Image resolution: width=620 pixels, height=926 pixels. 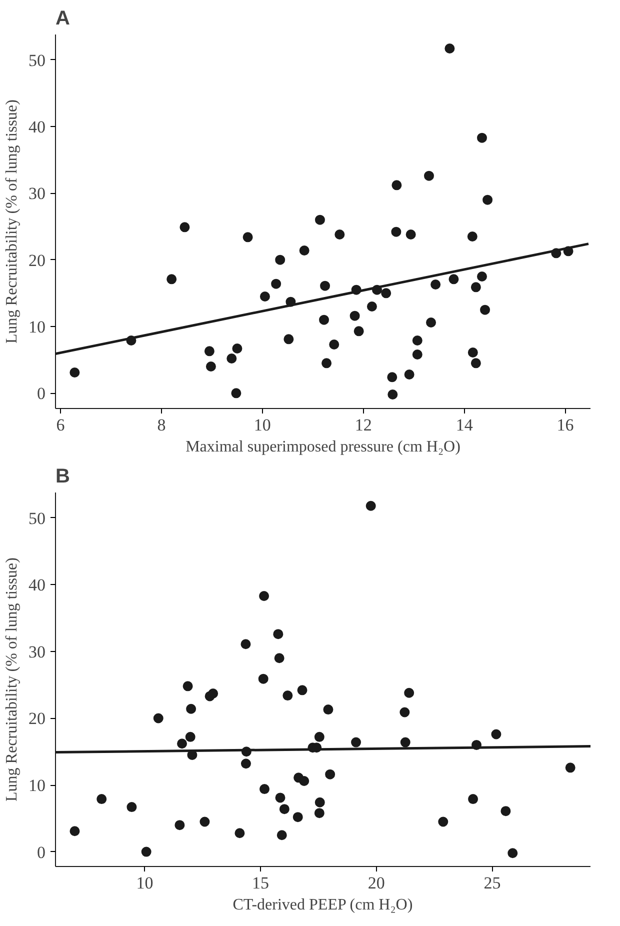 I want to click on y-tick-label: 30, so click(x=37, y=194).